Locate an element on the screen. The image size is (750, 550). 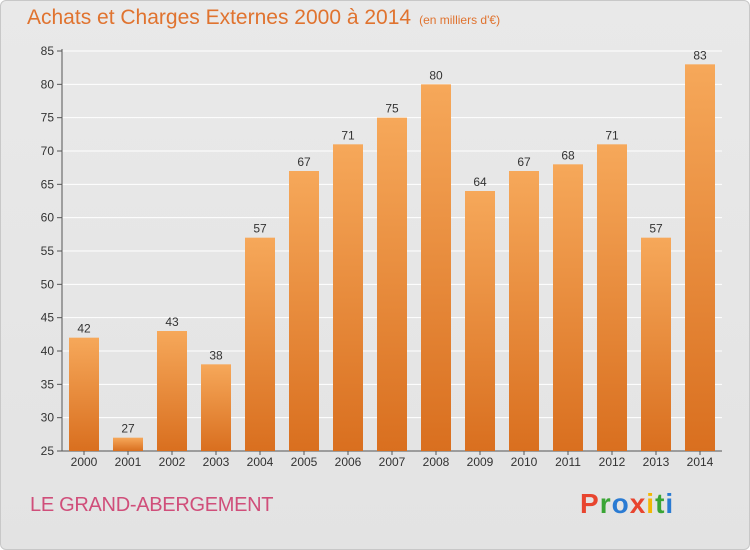
bar-2014 is located at coordinates (700, 257).